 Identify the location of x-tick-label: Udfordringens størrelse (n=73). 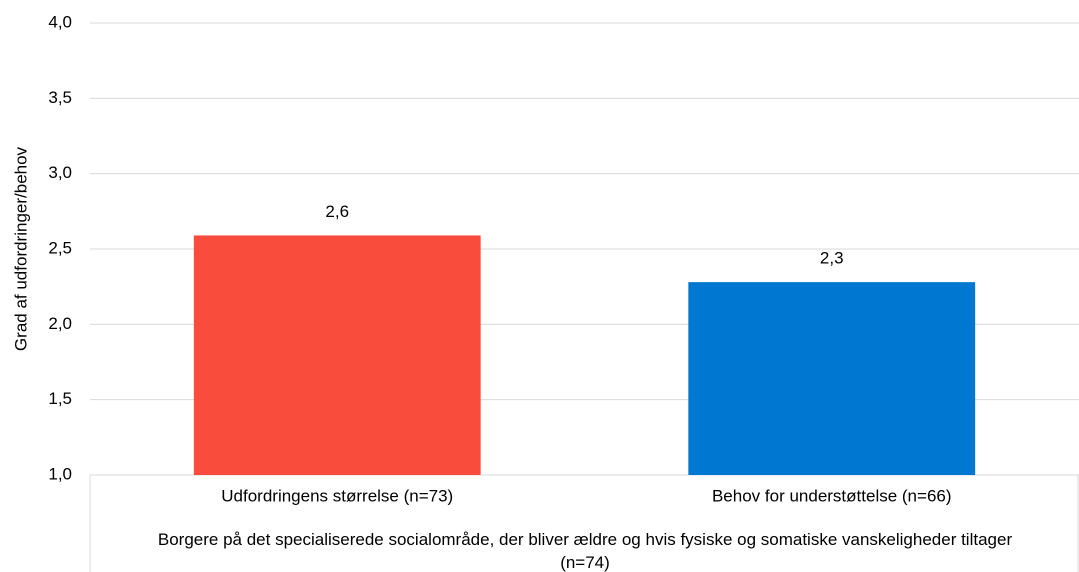
(337, 495).